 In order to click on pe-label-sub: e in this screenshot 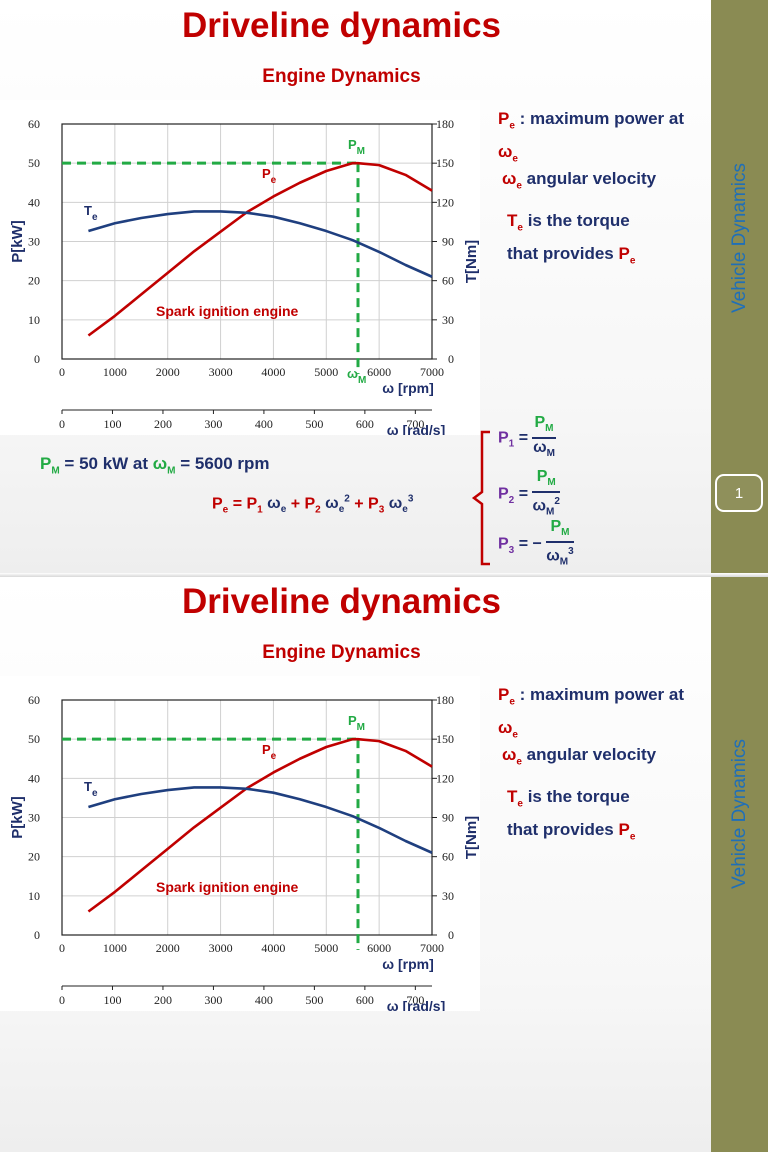, I will do `click(274, 756)`.